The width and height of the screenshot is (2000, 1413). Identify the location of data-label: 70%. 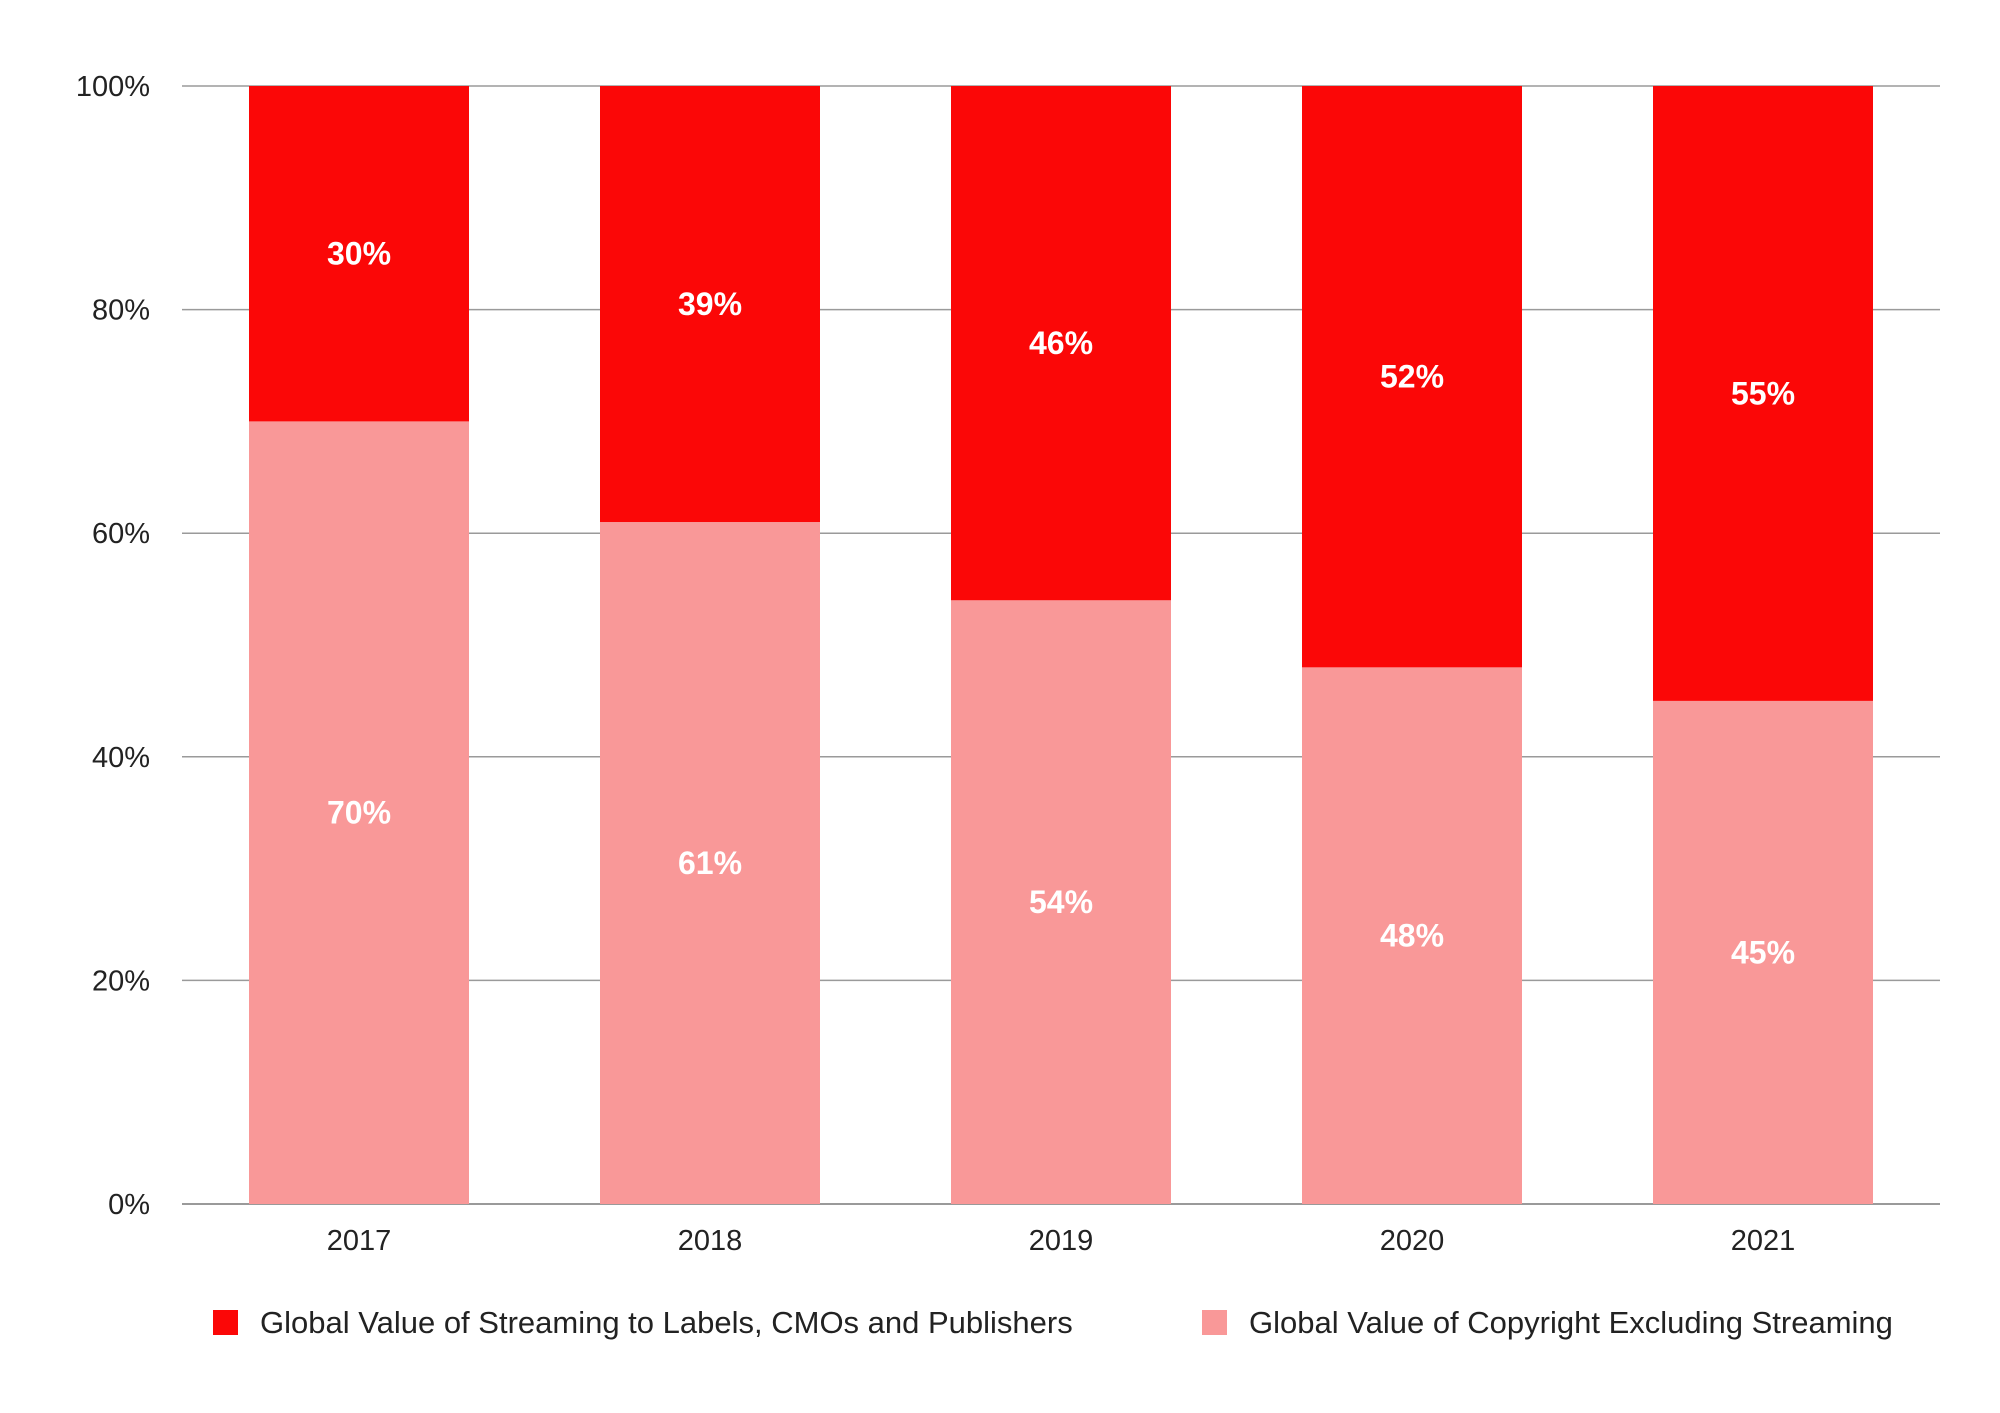
(359, 813).